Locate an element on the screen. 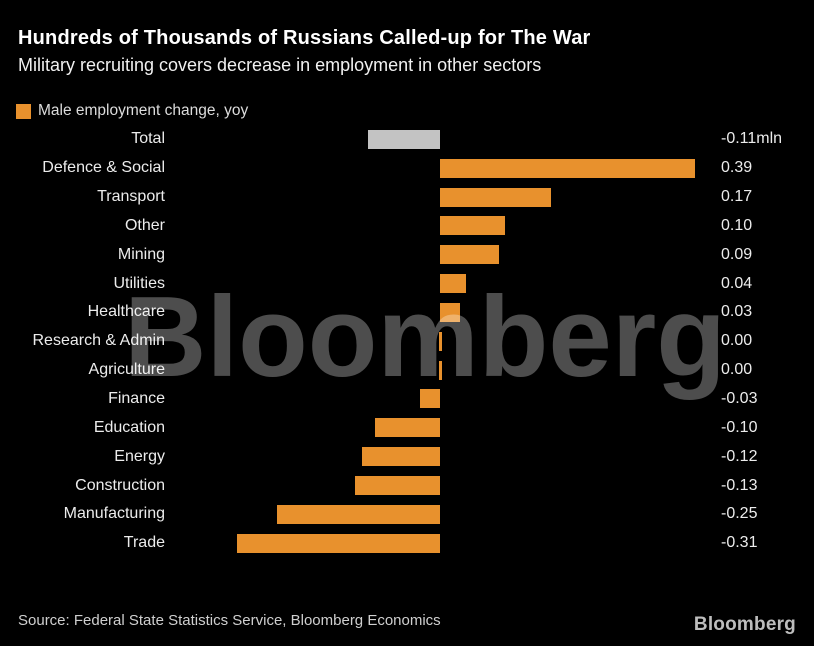  legend-swatch-icon is located at coordinates (23, 111).